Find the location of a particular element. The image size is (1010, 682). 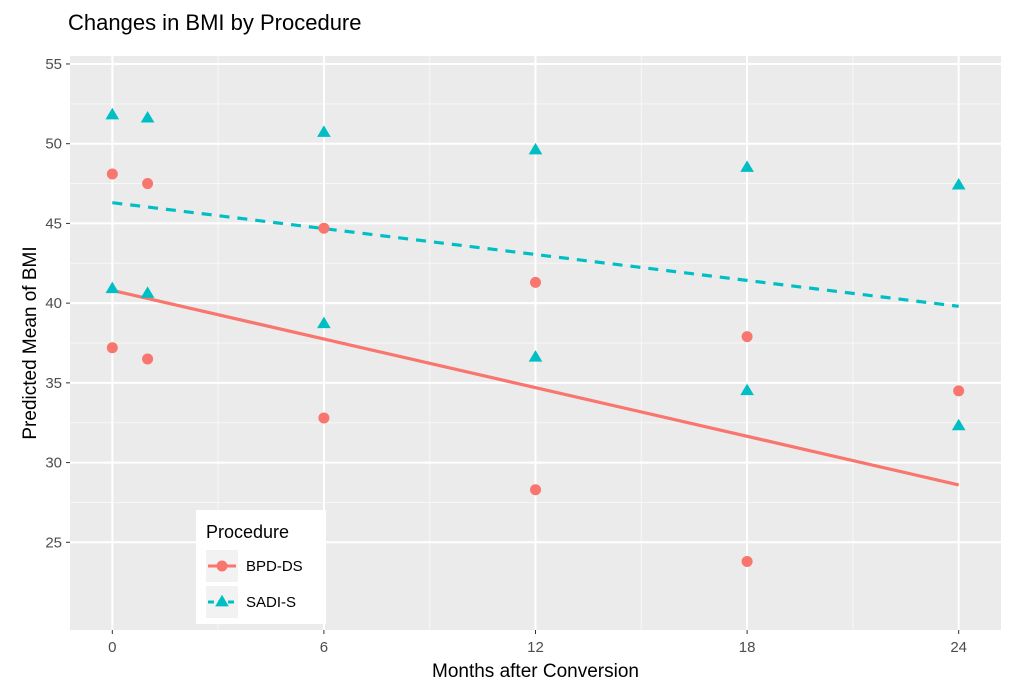

legend: Procedure BPD-DS SADI-S is located at coordinates (261, 567).